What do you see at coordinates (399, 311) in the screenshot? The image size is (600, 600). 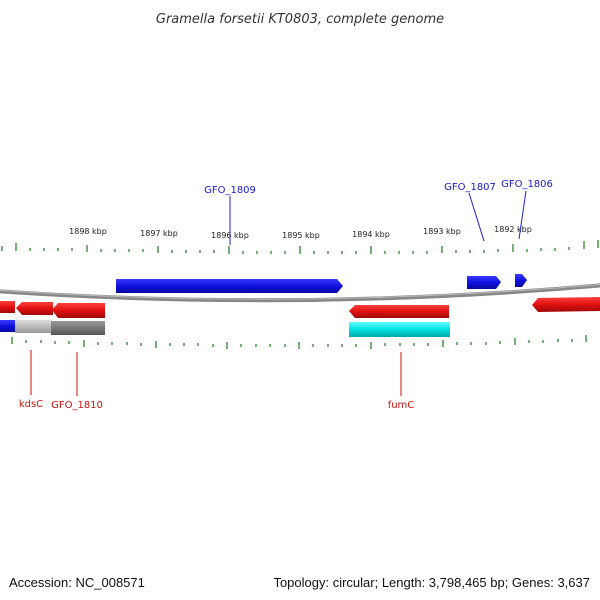 I see `gene-fumc-arrow` at bounding box center [399, 311].